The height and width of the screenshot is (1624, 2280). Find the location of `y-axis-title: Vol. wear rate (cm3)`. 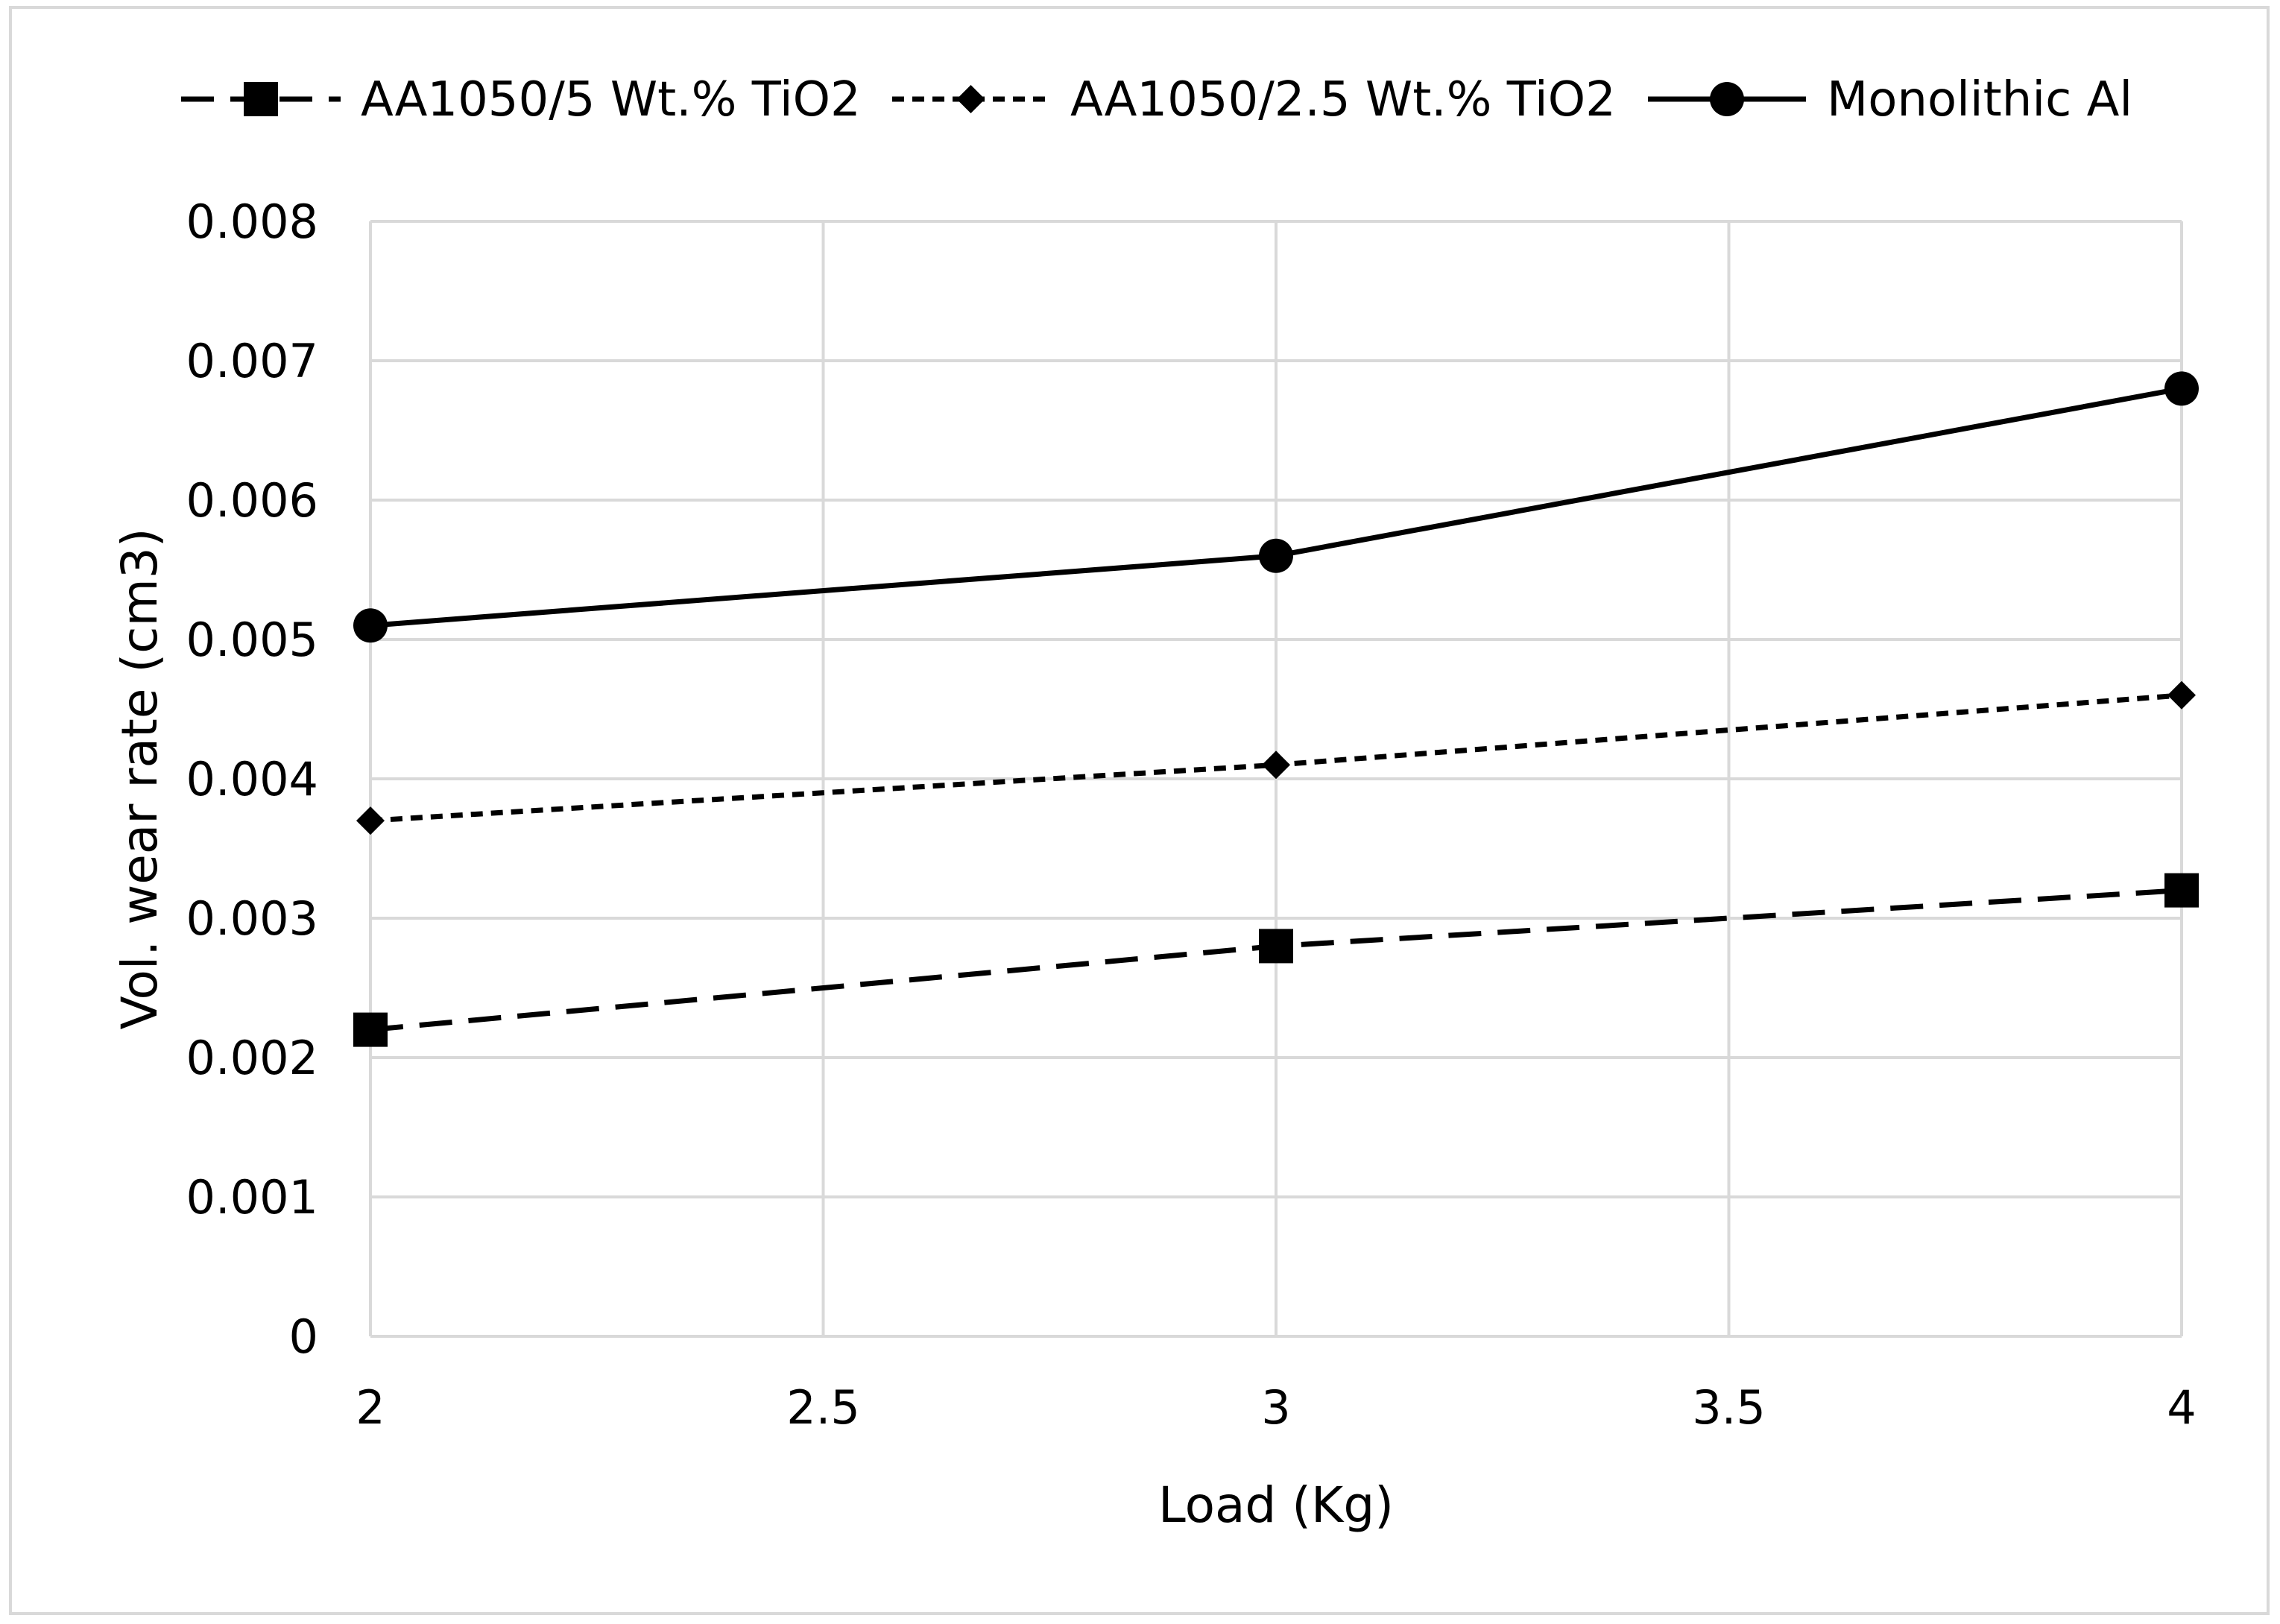

y-axis-title: Vol. wear rate (cm3) is located at coordinates (139, 779).